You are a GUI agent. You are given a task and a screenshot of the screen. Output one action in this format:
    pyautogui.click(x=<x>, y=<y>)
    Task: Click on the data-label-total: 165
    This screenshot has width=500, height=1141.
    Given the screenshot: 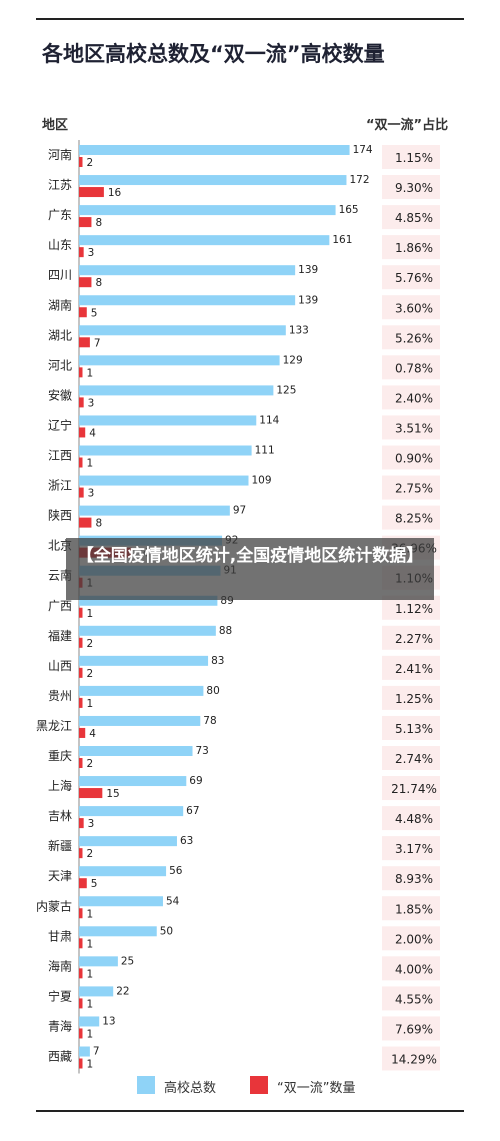 What is the action you would take?
    pyautogui.click(x=349, y=210)
    